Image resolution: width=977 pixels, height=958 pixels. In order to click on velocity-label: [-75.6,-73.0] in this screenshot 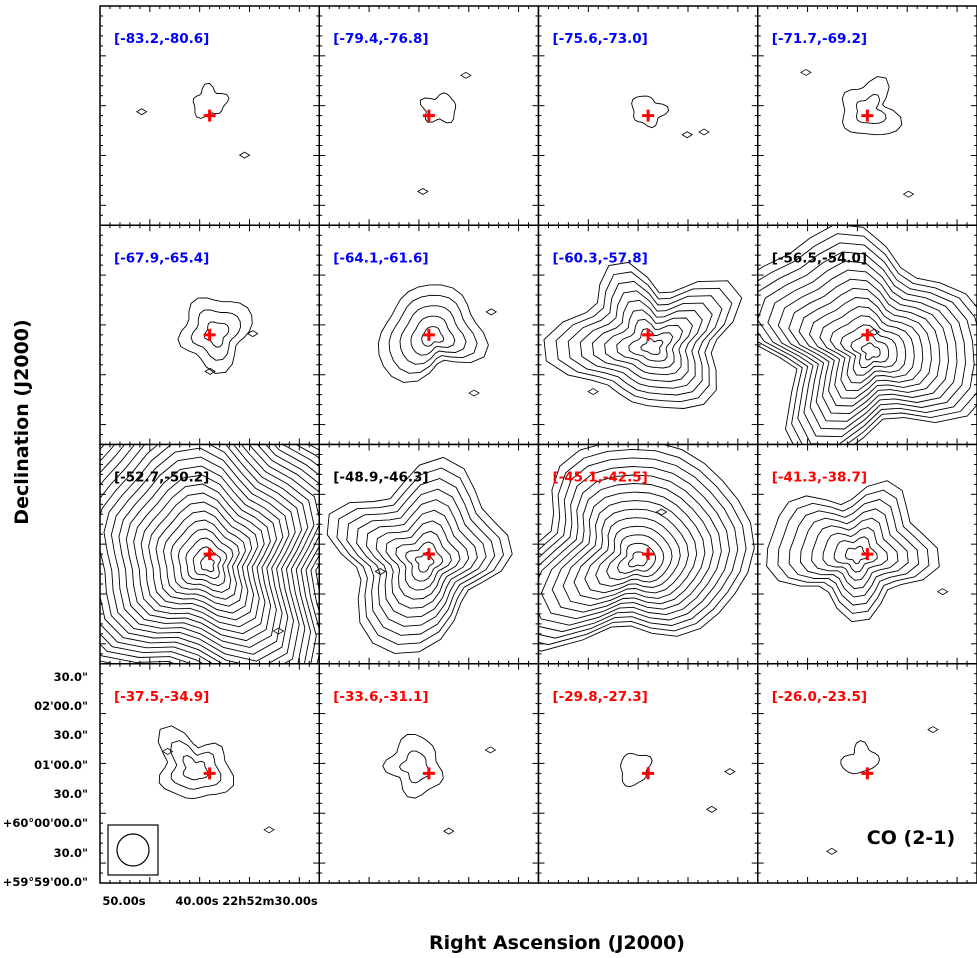, I will do `click(600, 39)`.